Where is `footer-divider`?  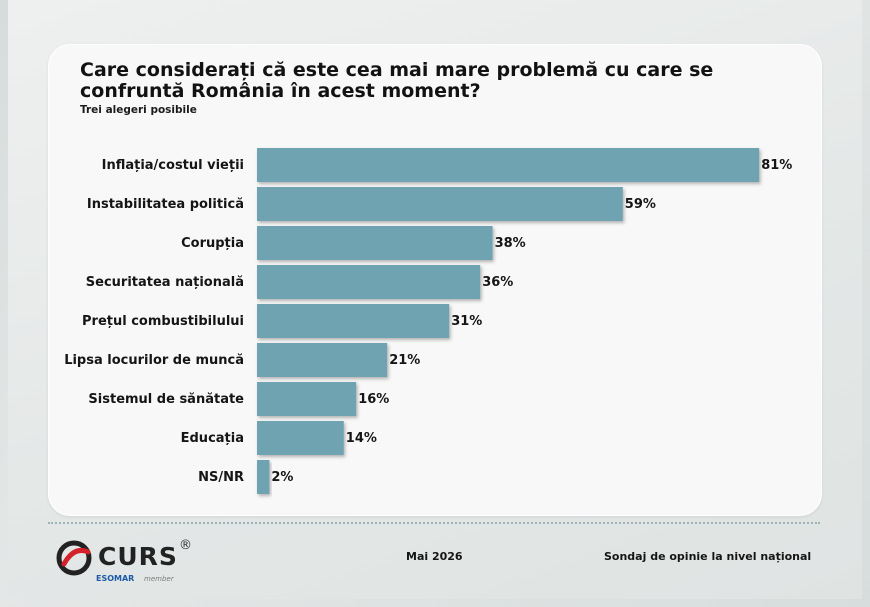 footer-divider is located at coordinates (434, 523).